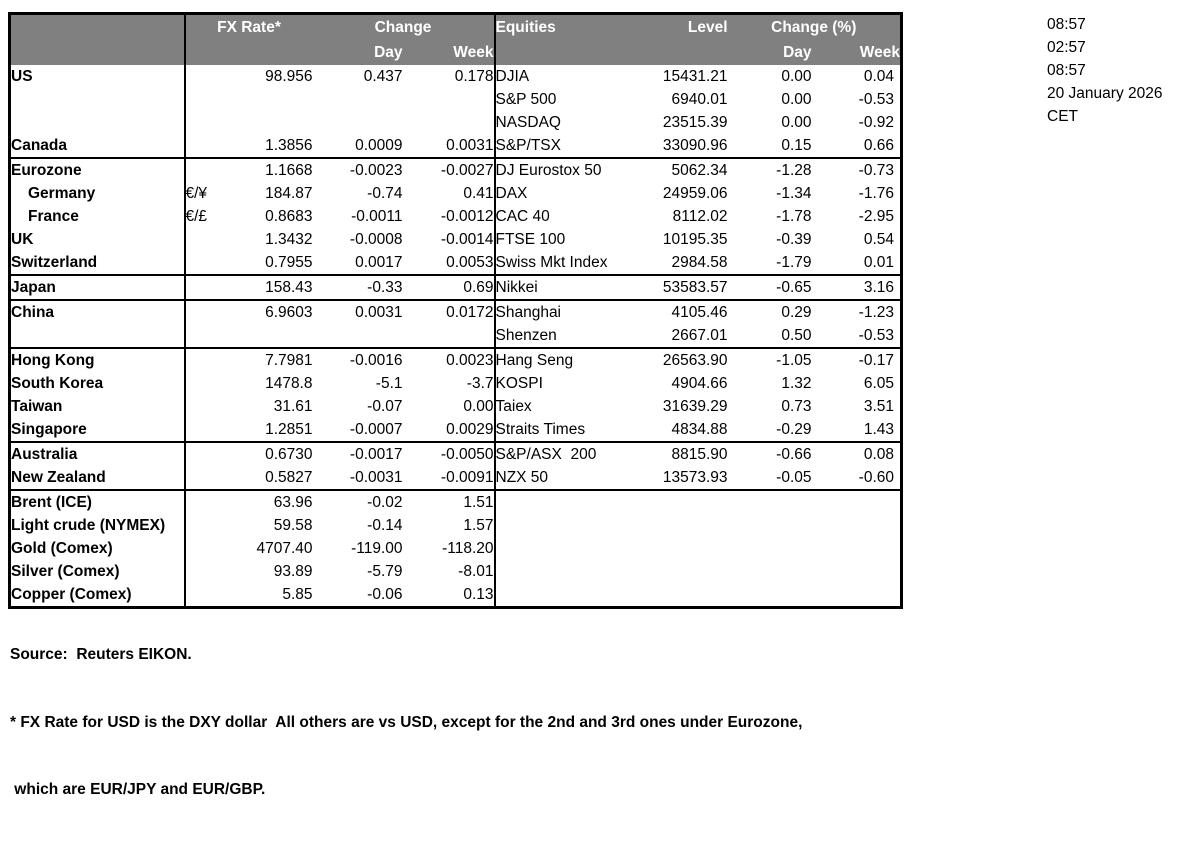 This screenshot has height=847, width=1187. Describe the element at coordinates (468, 548) in the screenshot. I see `fx-week-change: -118.20` at that location.